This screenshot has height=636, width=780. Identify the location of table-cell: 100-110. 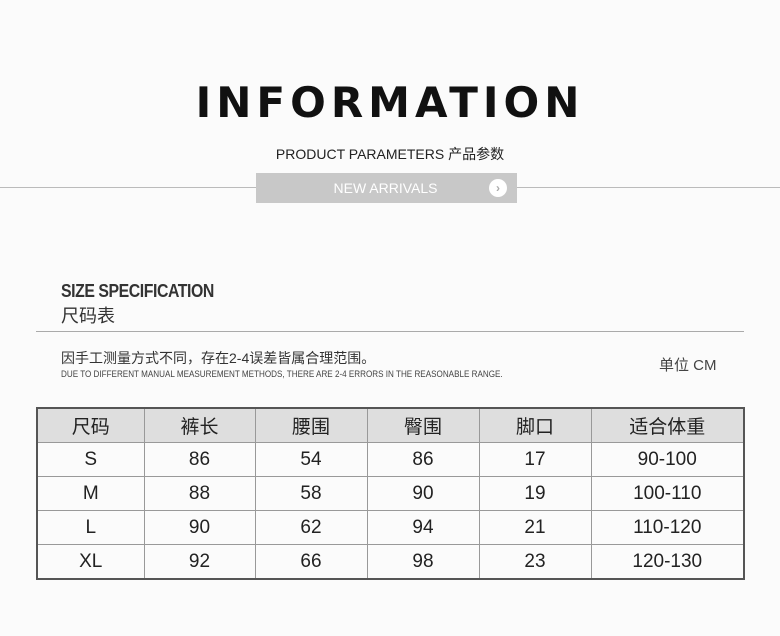
(667, 493).